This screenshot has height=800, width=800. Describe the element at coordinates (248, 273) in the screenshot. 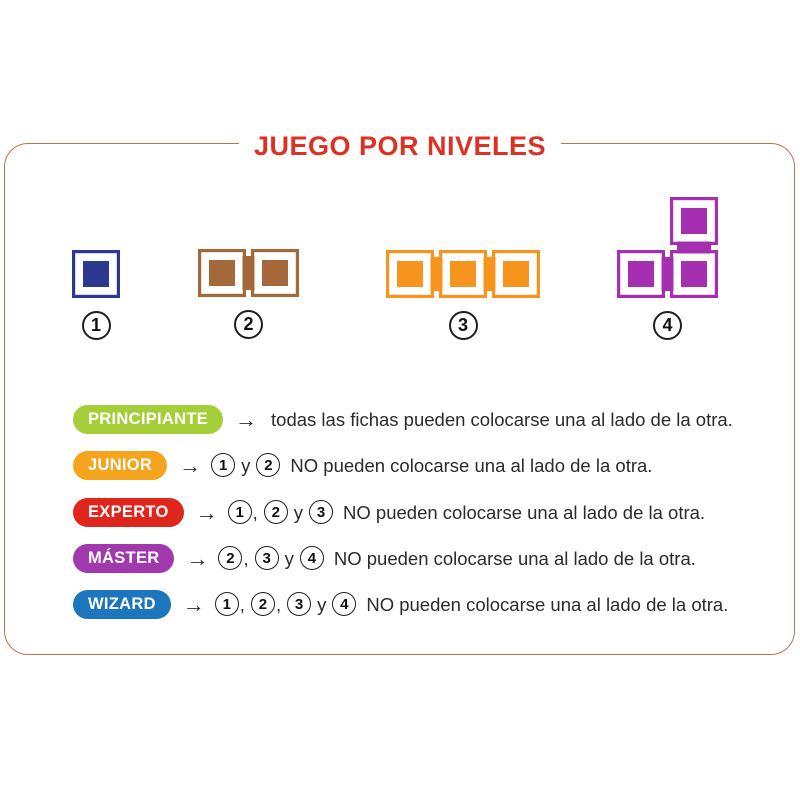

I see `piece-2-icon` at that location.